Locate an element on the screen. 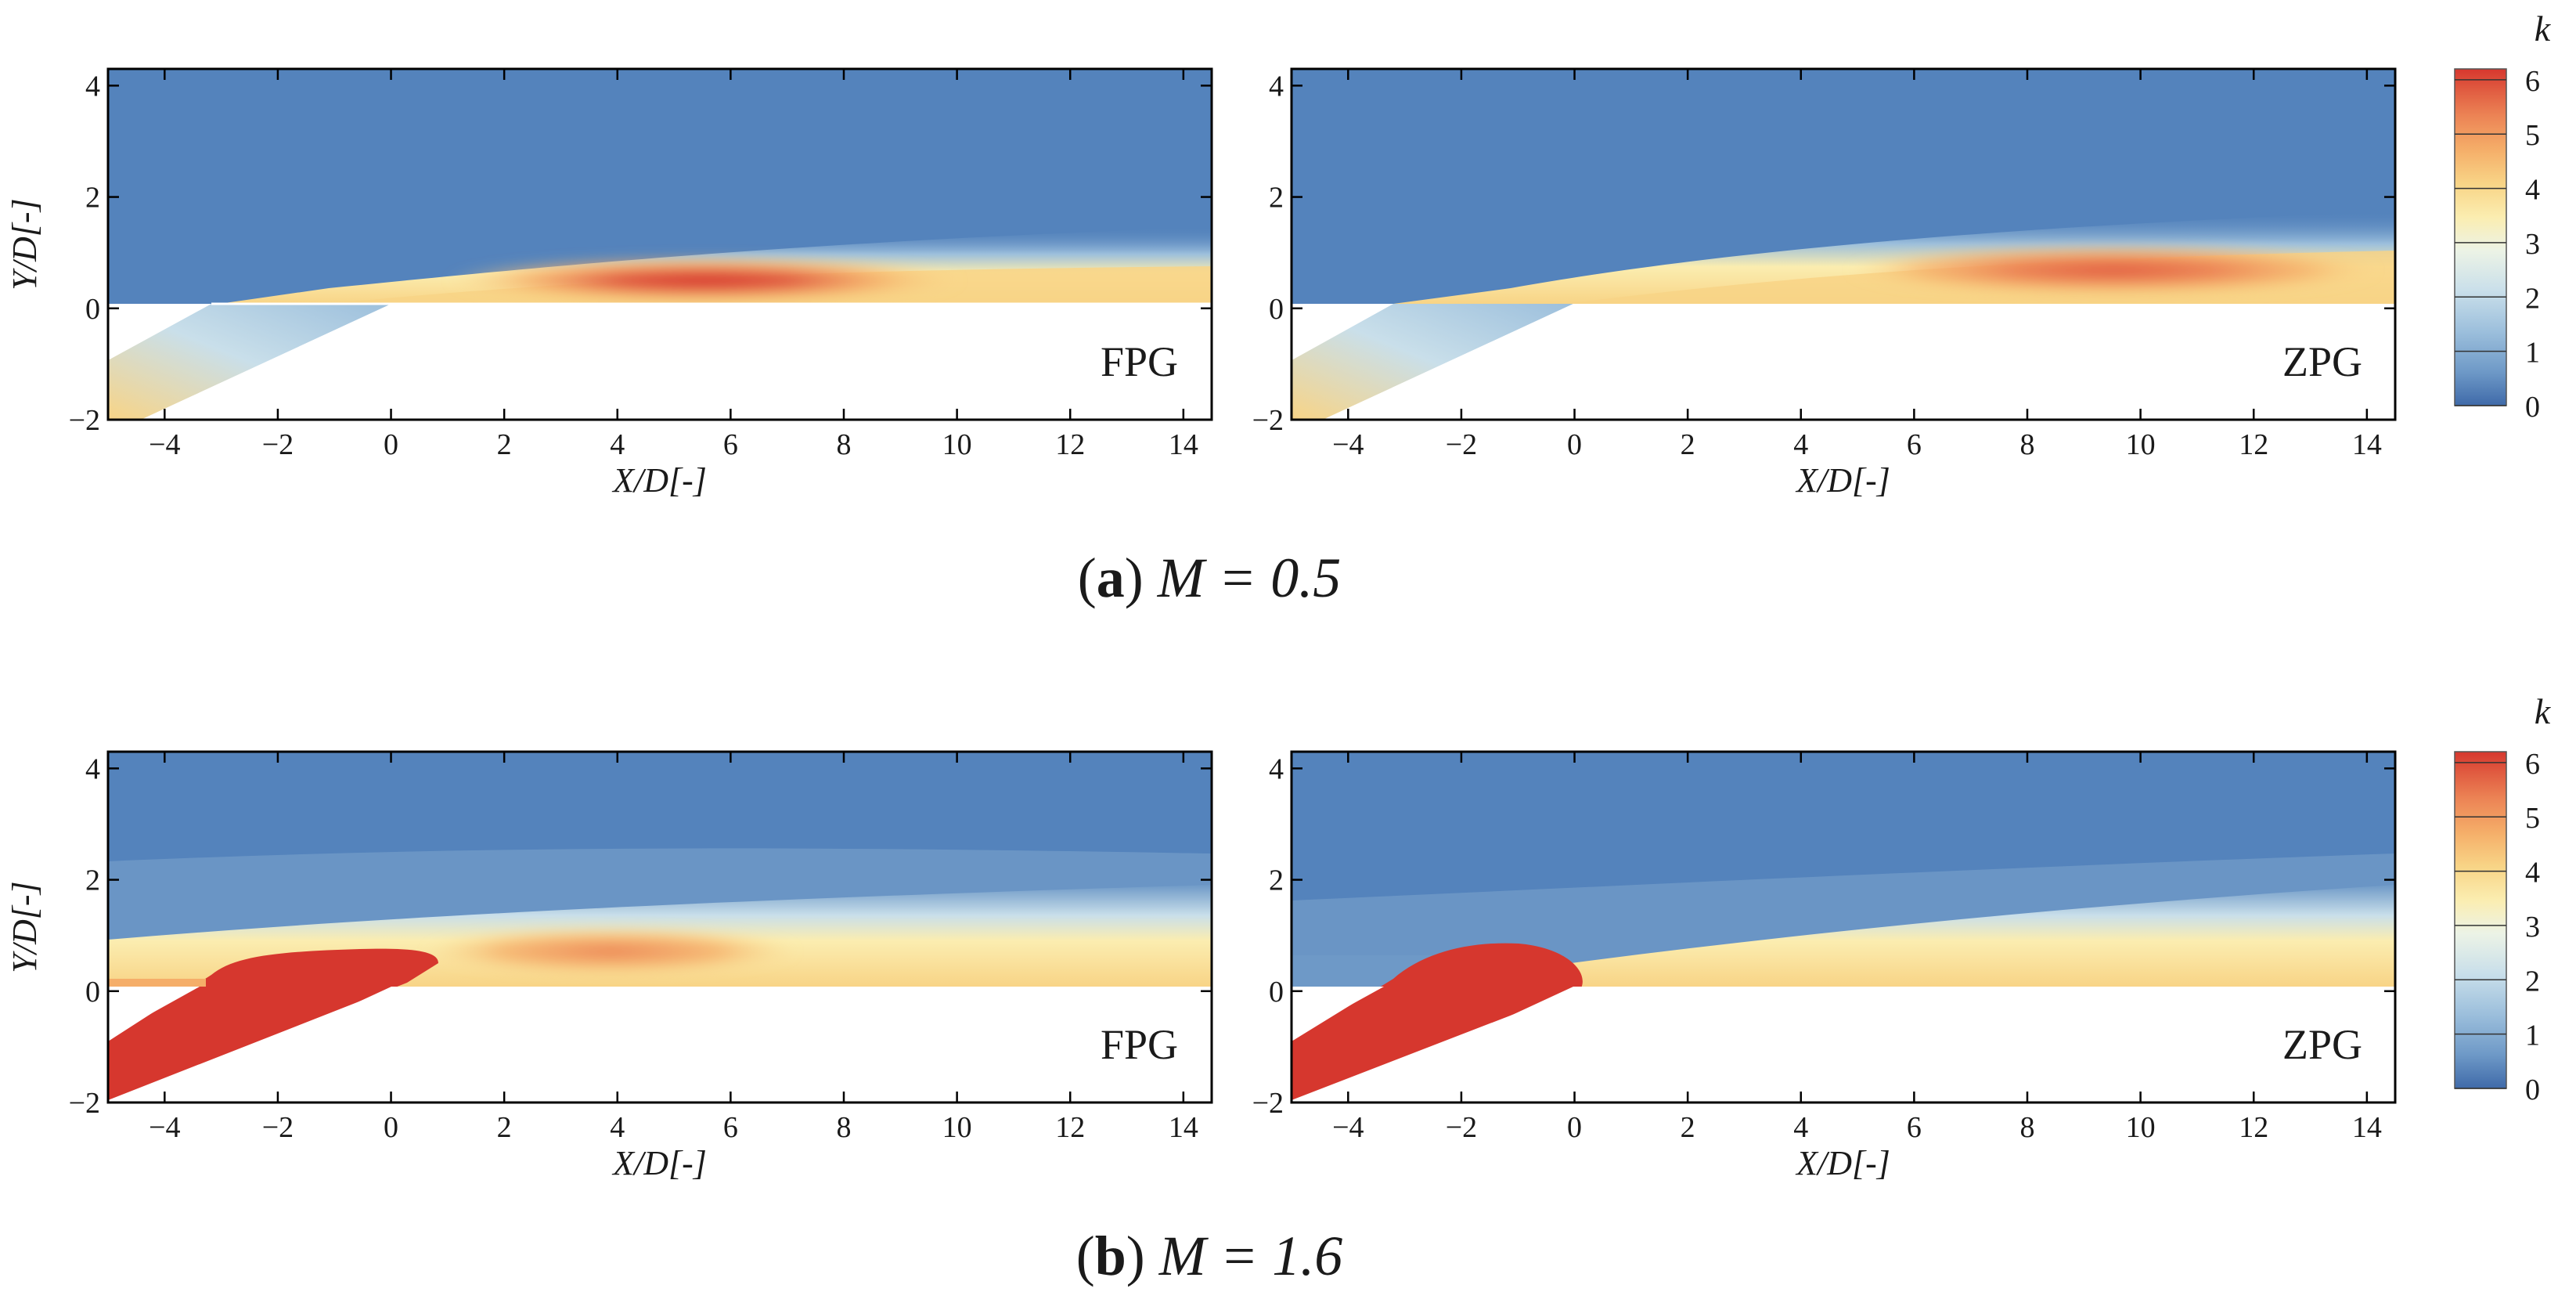 This screenshot has height=1310, width=2576. colorbar-tick-label: 5 is located at coordinates (2532, 818).